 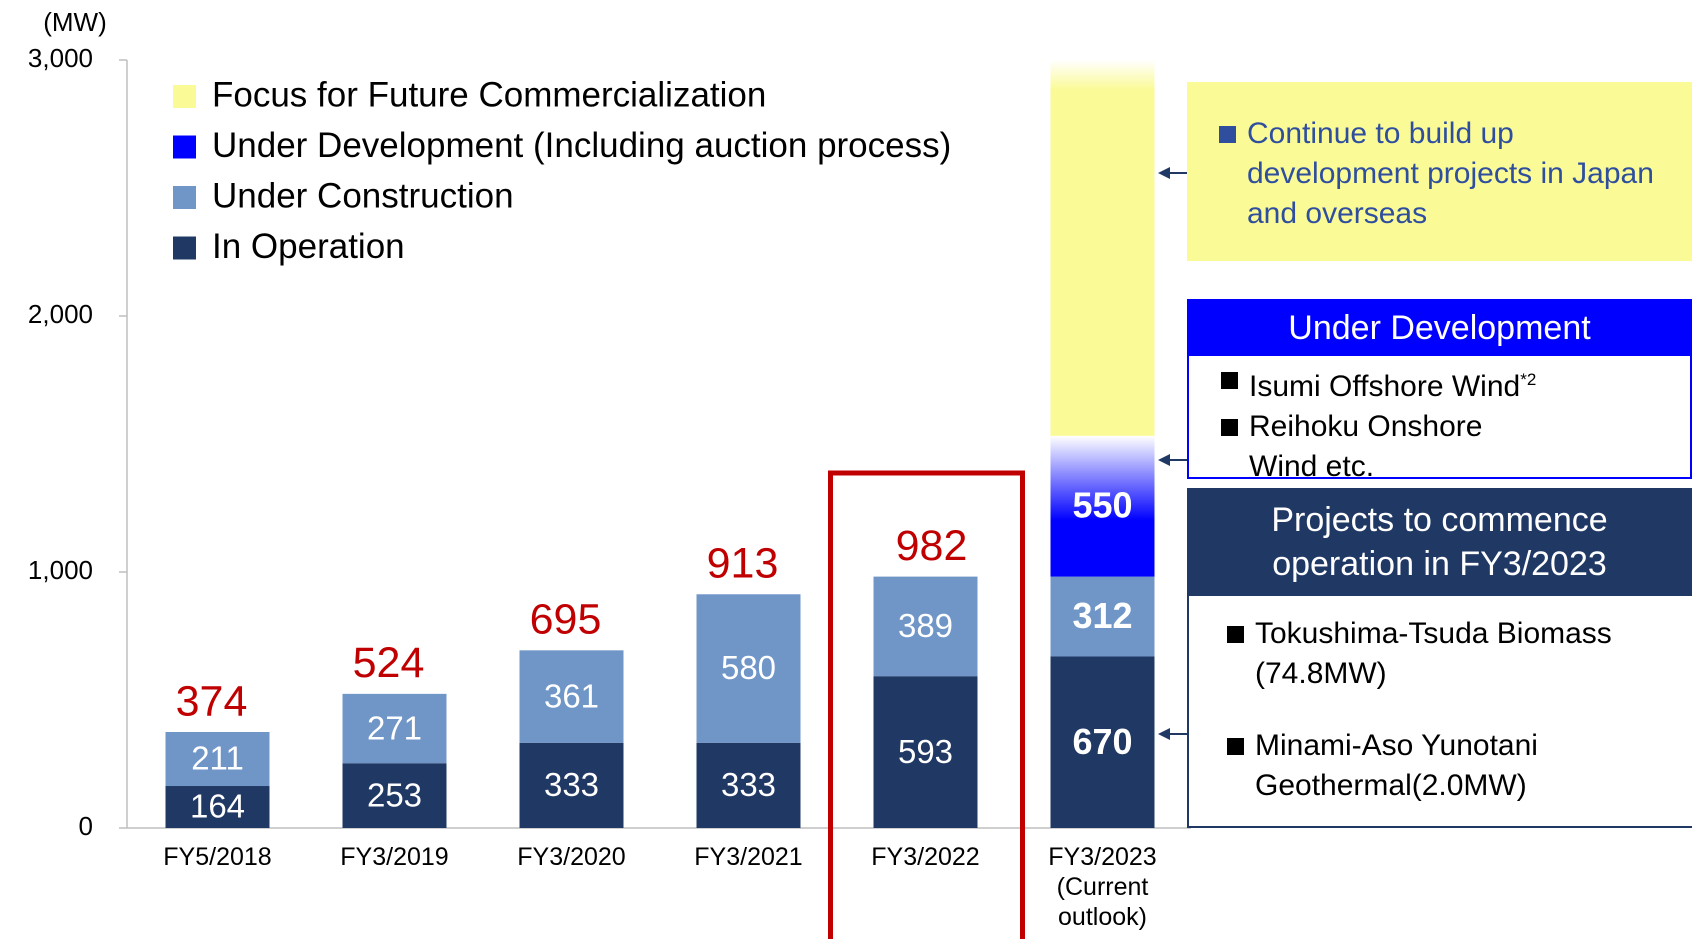 What do you see at coordinates (925, 857) in the screenshot?
I see `x-tick-label: FY3/2022` at bounding box center [925, 857].